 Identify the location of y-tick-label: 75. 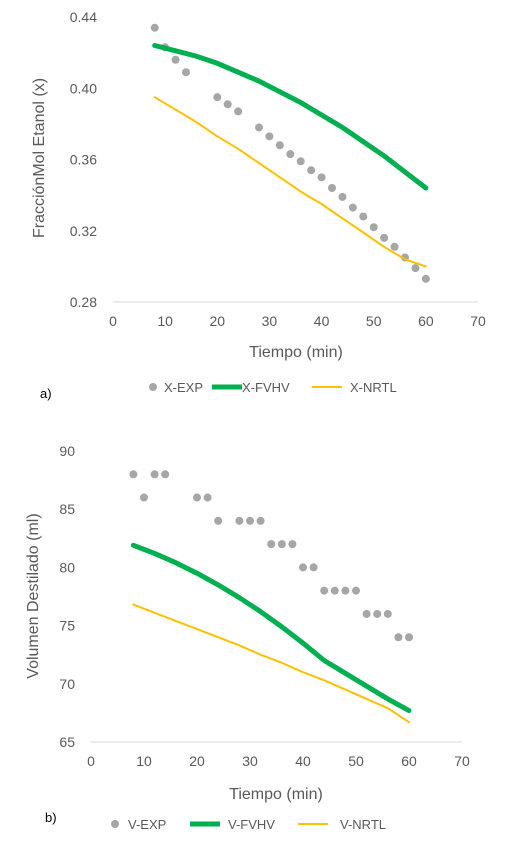
(67, 626).